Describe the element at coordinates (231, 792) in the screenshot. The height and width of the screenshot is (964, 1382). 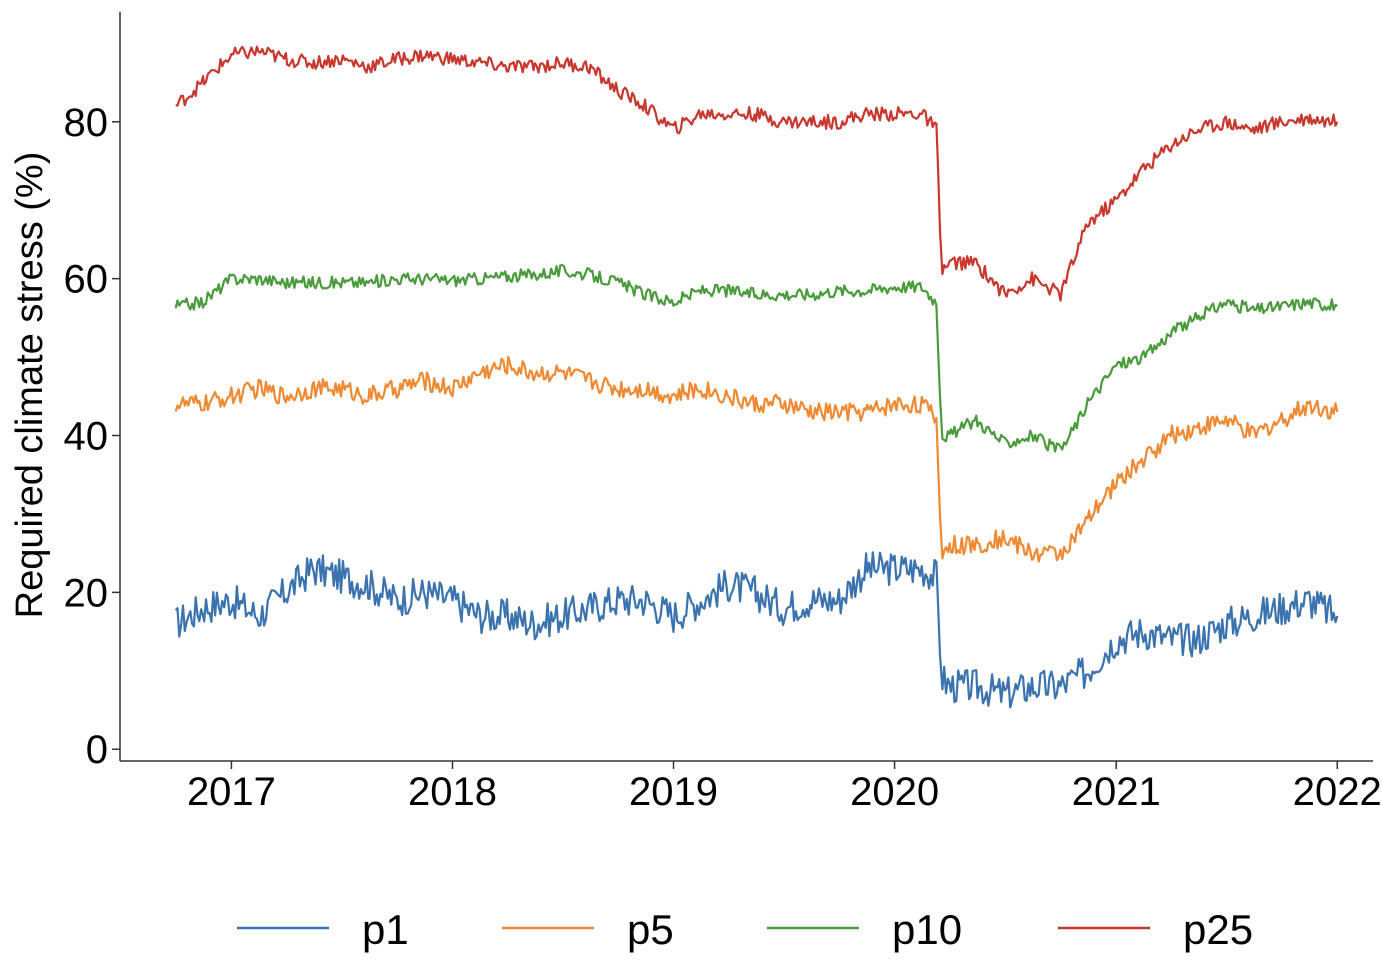
I see `x-tick-label: 2017` at that location.